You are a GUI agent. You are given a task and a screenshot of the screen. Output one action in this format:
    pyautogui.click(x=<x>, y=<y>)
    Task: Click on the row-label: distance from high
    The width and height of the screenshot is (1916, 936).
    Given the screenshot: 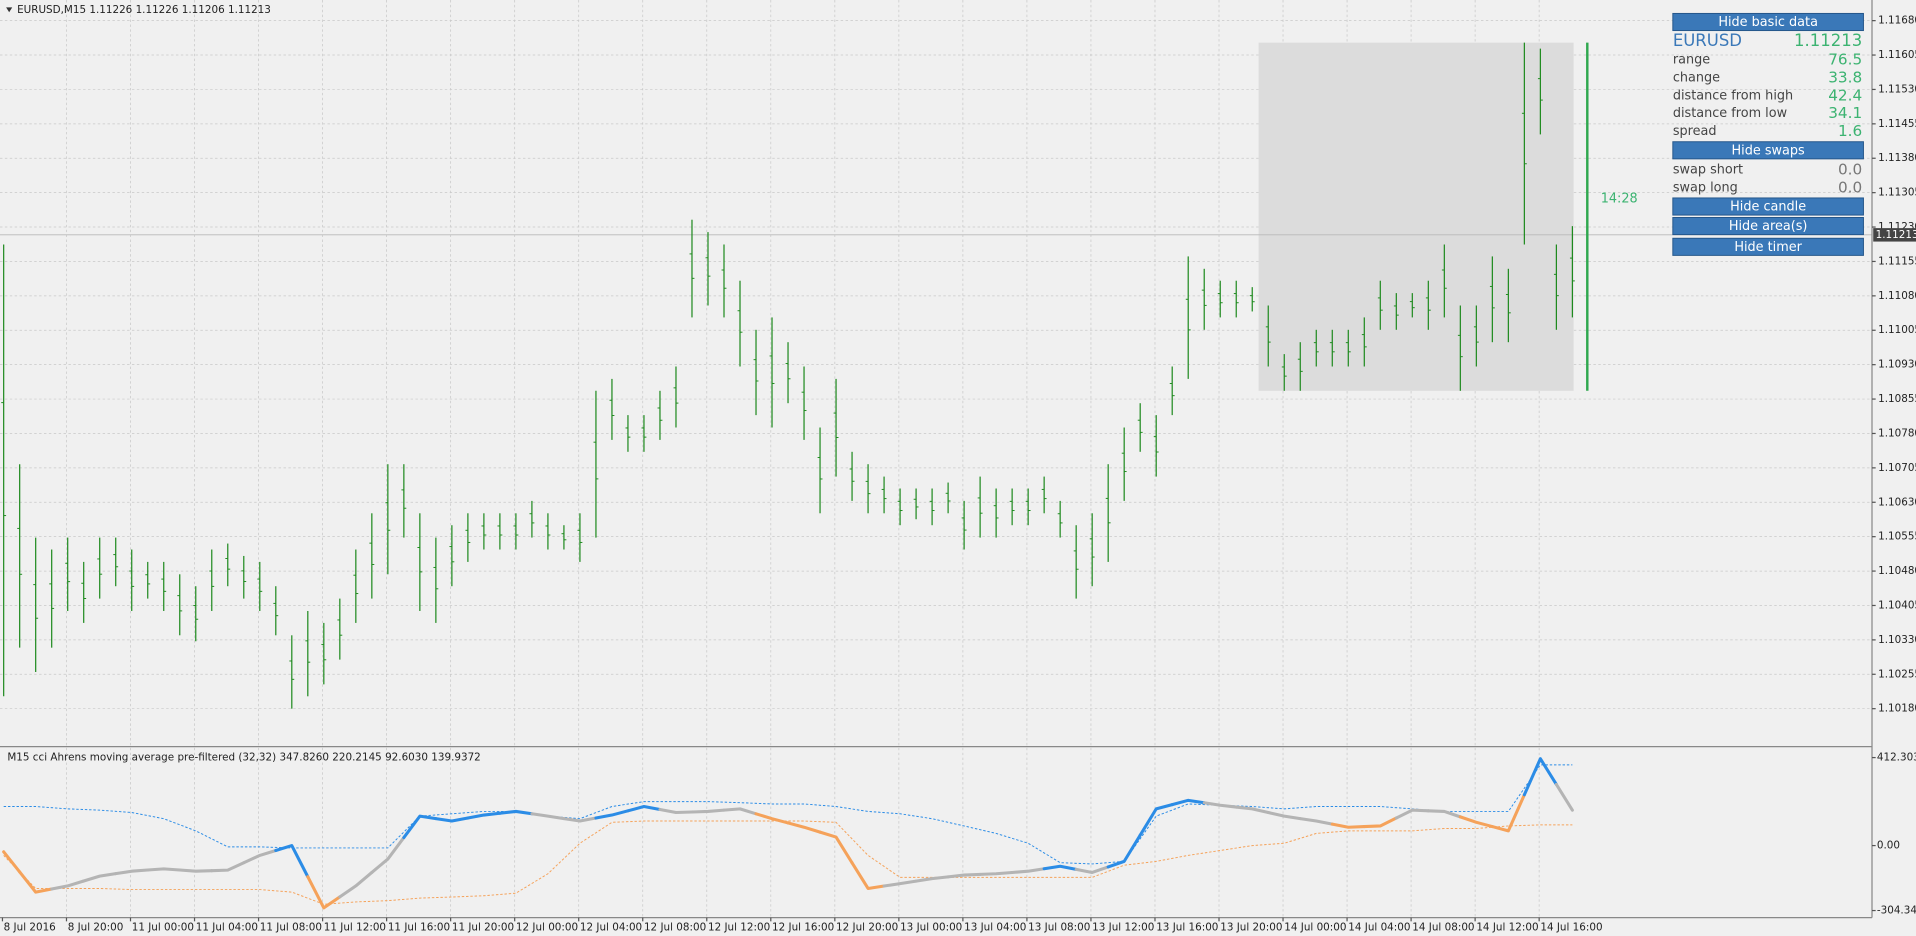 What is the action you would take?
    pyautogui.click(x=1733, y=95)
    